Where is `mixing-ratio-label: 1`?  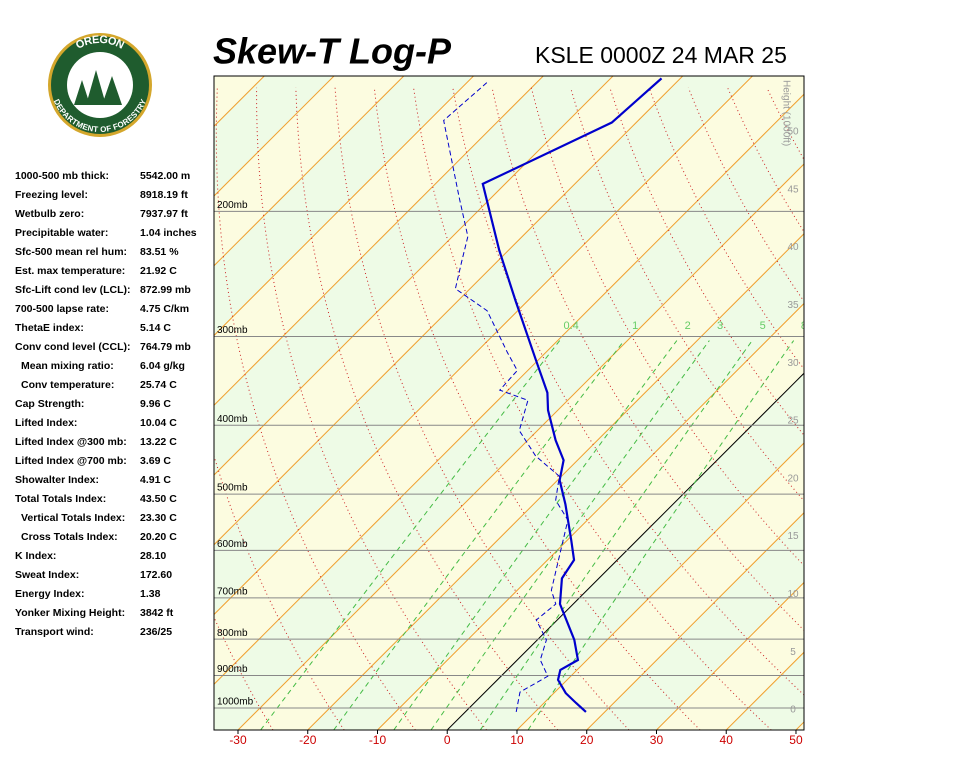 mixing-ratio-label: 1 is located at coordinates (635, 326).